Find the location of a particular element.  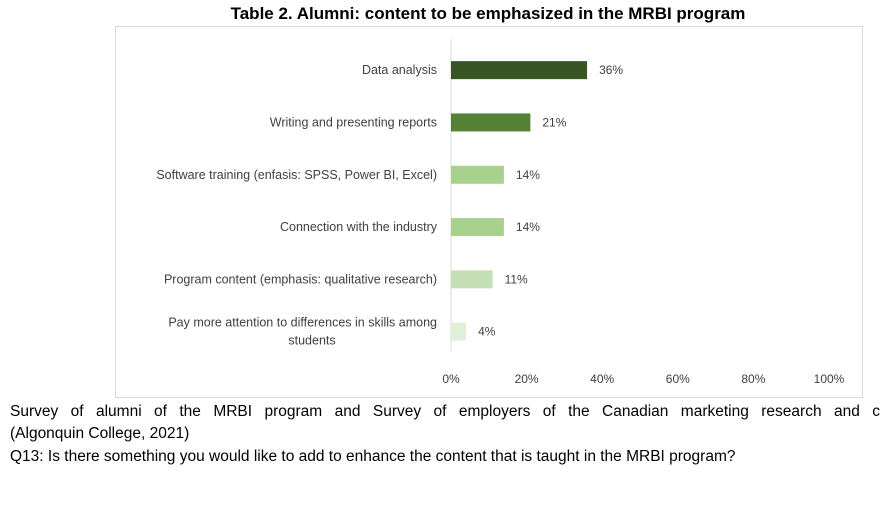

category-label: Data analysis is located at coordinates (399, 70).